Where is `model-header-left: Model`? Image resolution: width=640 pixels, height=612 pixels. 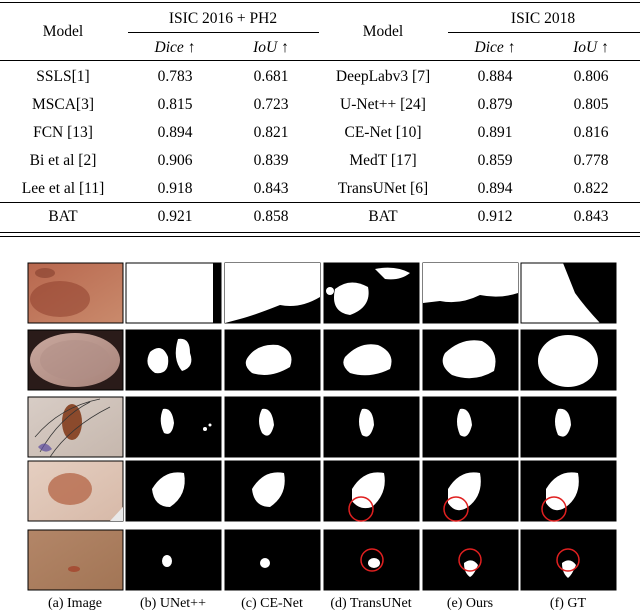
model-header-left: Model is located at coordinates (63, 31).